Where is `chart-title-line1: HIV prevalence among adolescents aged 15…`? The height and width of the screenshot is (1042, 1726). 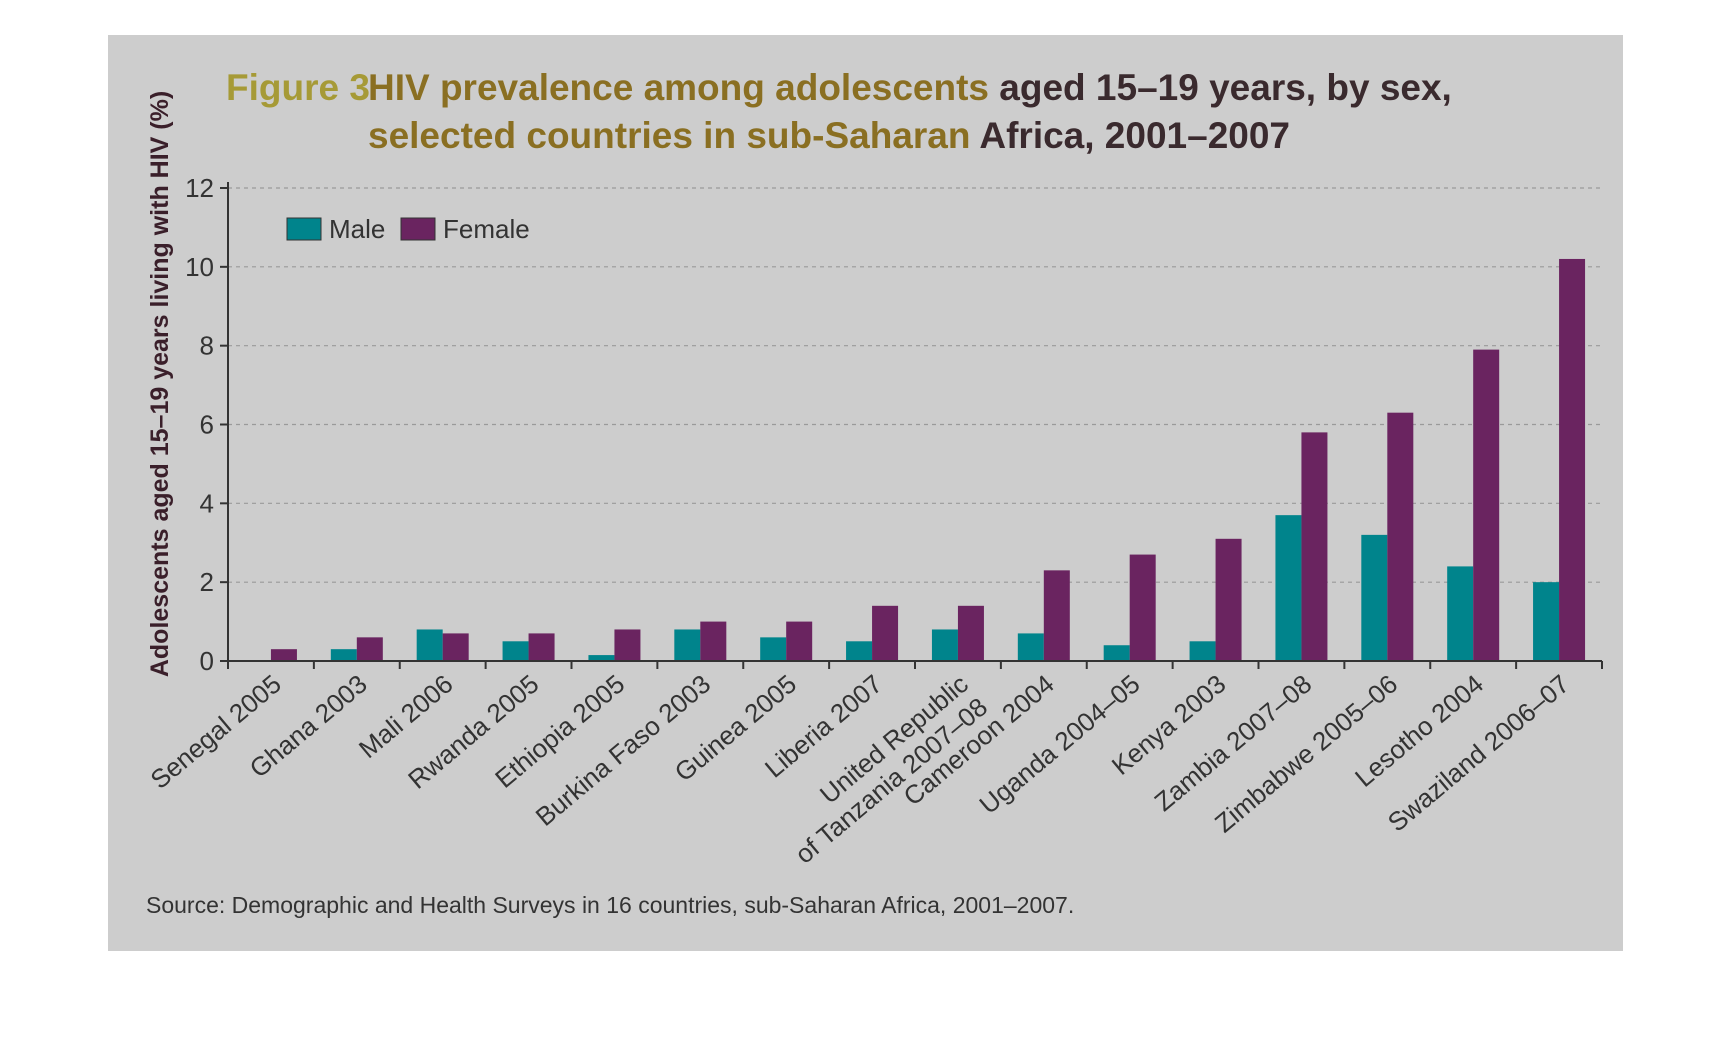 chart-title-line1: HIV prevalence among adolescents aged 15… is located at coordinates (910, 87).